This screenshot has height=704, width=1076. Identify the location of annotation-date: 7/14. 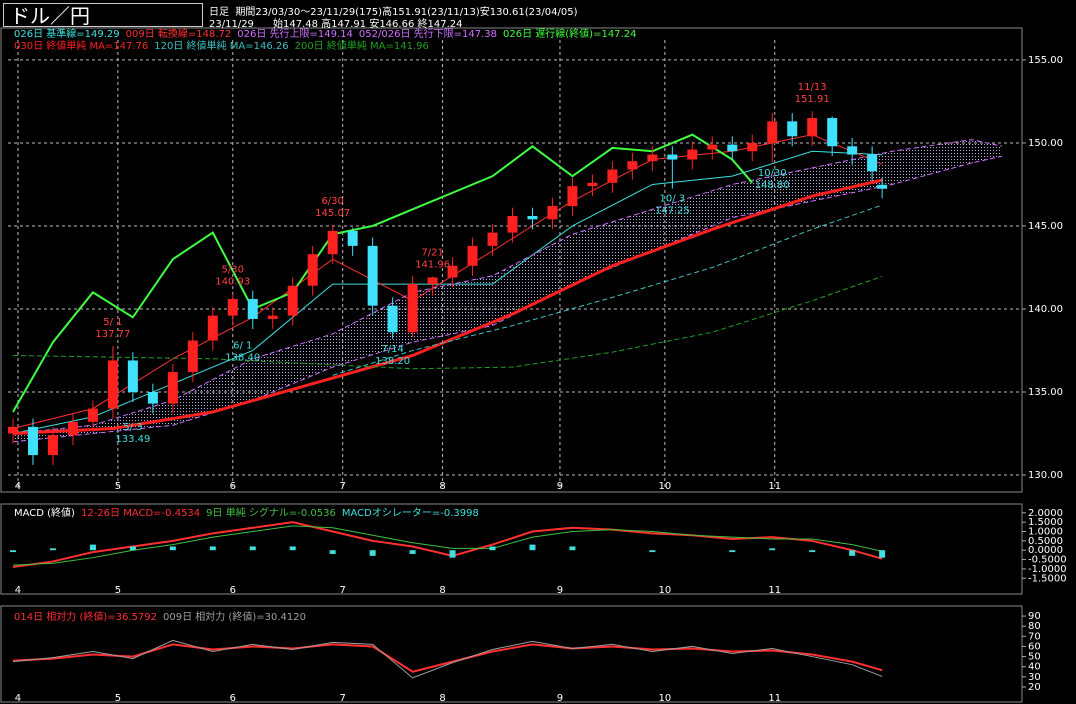
(392, 349).